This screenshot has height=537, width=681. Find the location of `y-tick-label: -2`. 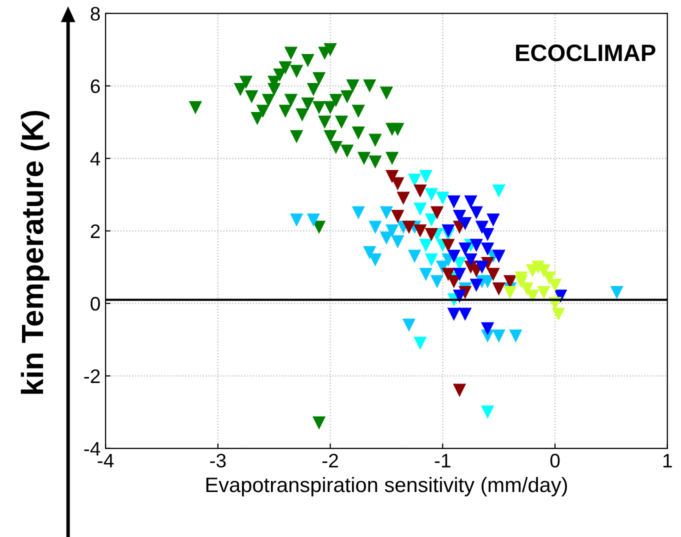

y-tick-label: -2 is located at coordinates (92, 376).